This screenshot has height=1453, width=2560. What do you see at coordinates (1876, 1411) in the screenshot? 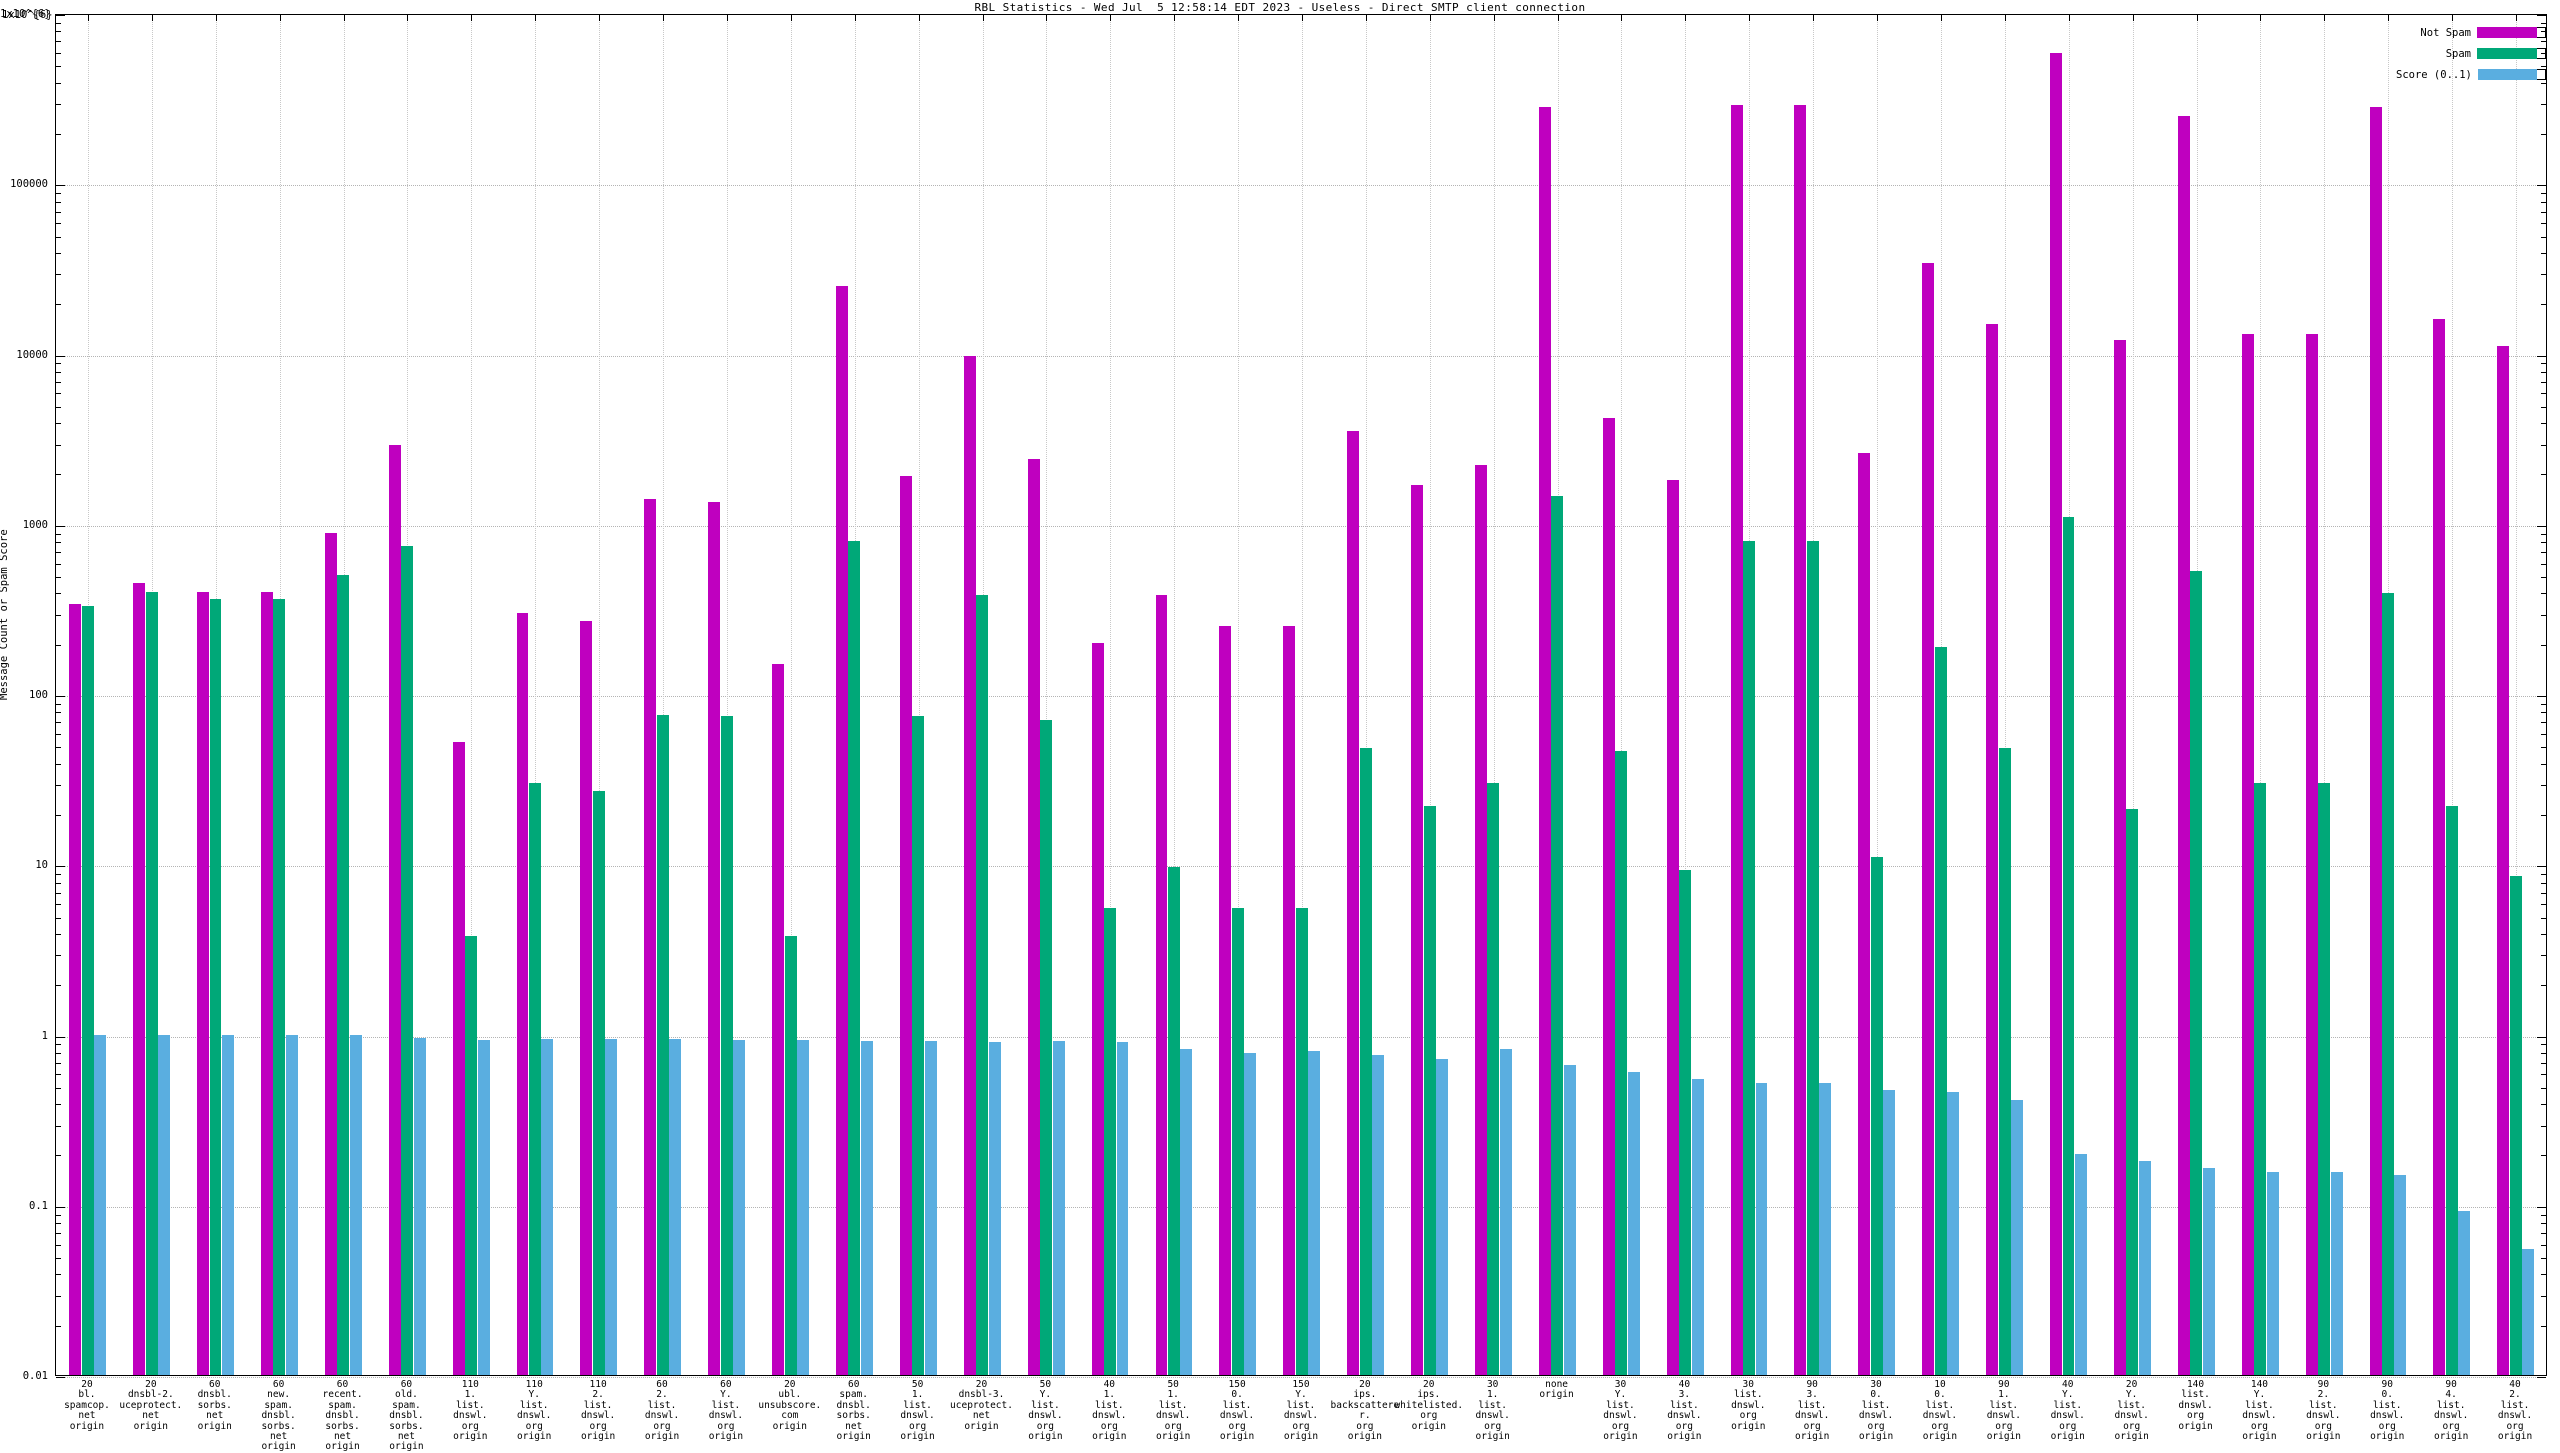
I see `x-tick-label: 30 0. list. dnswl. org origin` at bounding box center [1876, 1411].